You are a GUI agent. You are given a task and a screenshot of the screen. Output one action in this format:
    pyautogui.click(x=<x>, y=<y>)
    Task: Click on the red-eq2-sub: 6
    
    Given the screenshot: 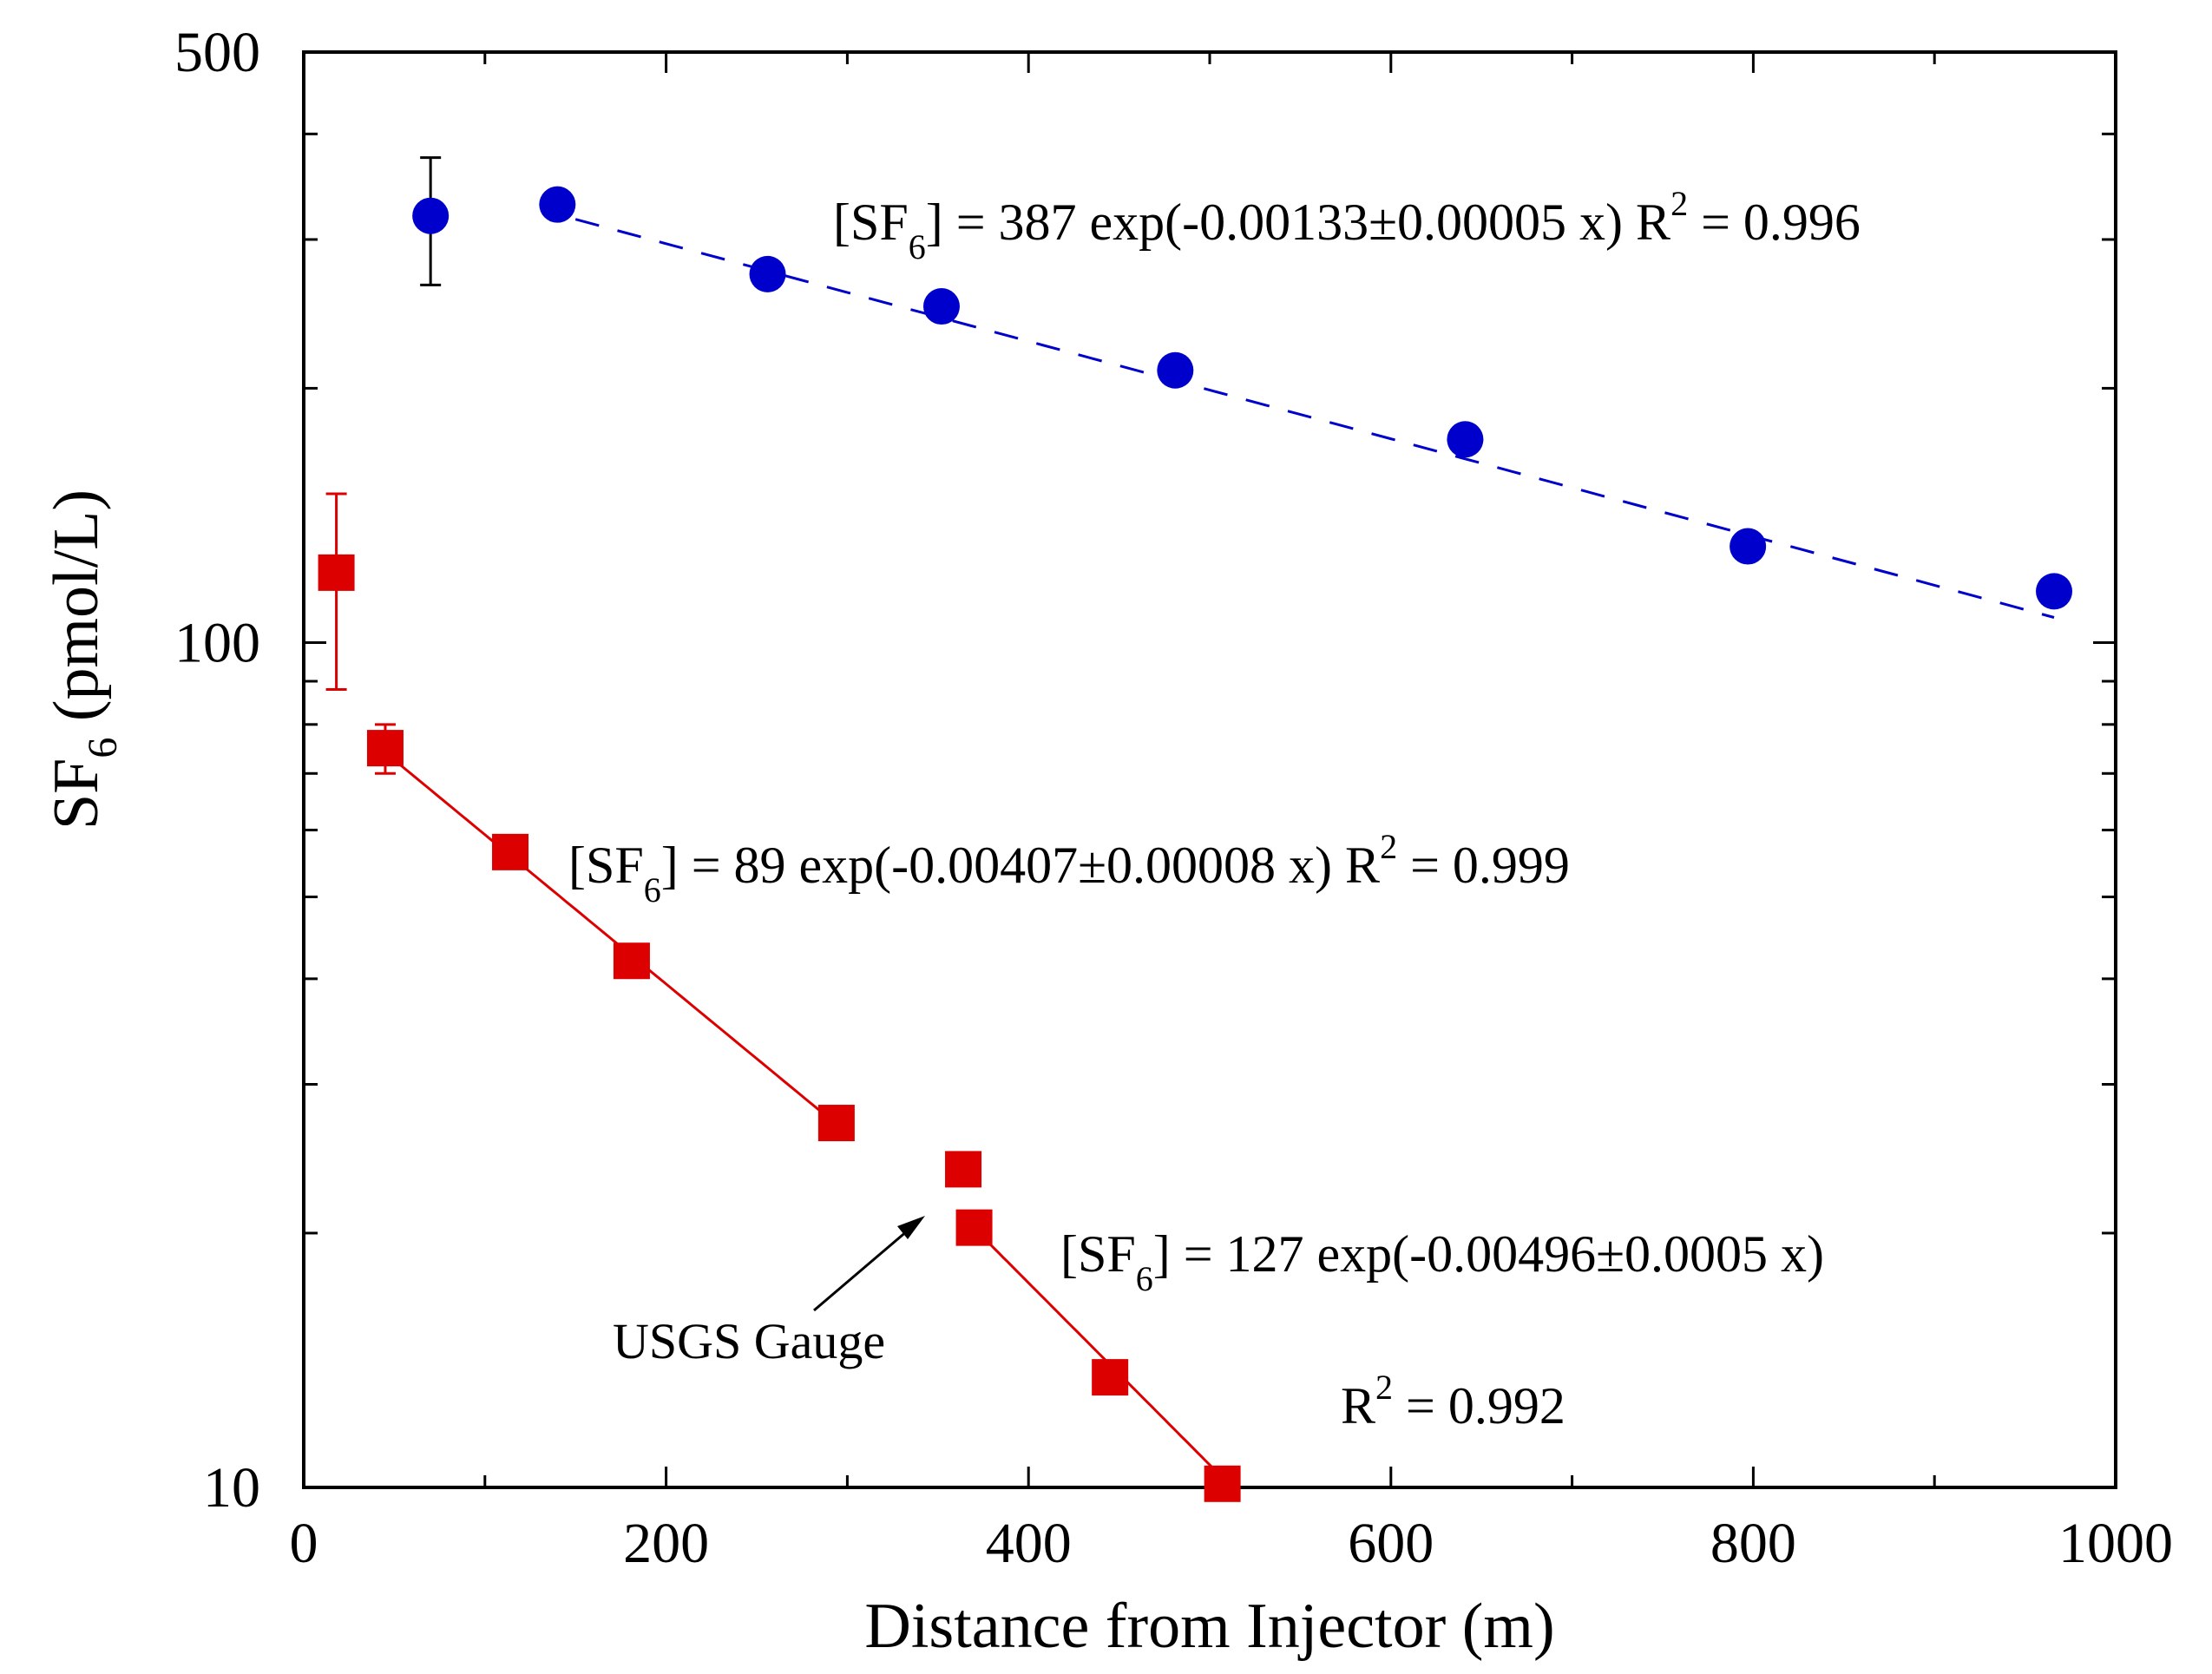 What is the action you would take?
    pyautogui.click(x=1144, y=1278)
    